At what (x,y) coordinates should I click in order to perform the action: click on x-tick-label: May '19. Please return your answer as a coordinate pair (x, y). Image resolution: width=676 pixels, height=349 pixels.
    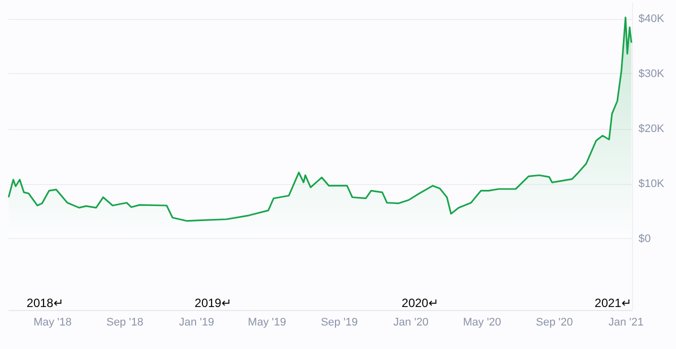
    Looking at the image, I should click on (267, 322).